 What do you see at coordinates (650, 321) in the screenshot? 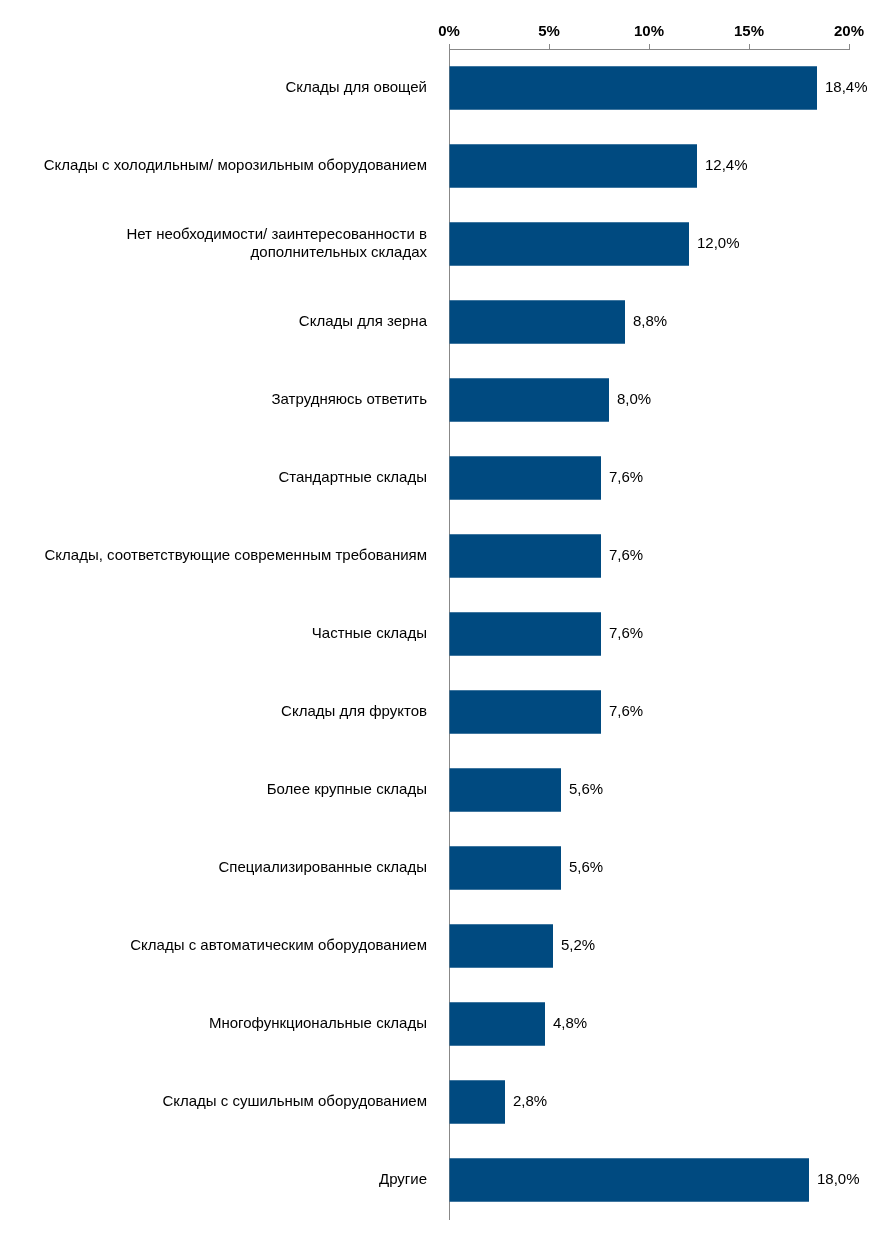
I see `data-label: 8,8%` at bounding box center [650, 321].